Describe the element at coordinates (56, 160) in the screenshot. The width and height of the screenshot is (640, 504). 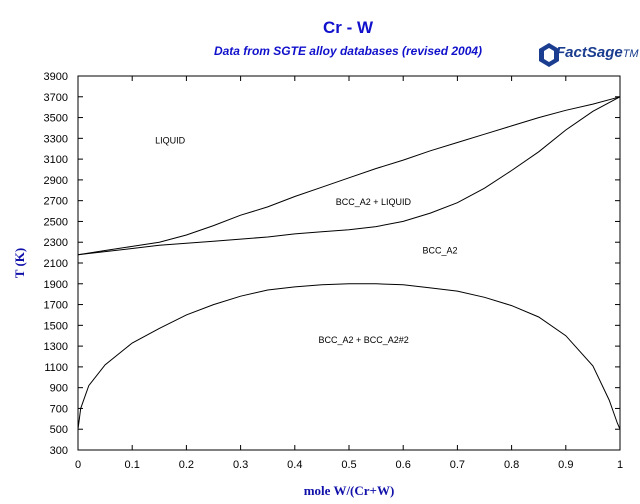
I see `y-tick-label: 3100` at that location.